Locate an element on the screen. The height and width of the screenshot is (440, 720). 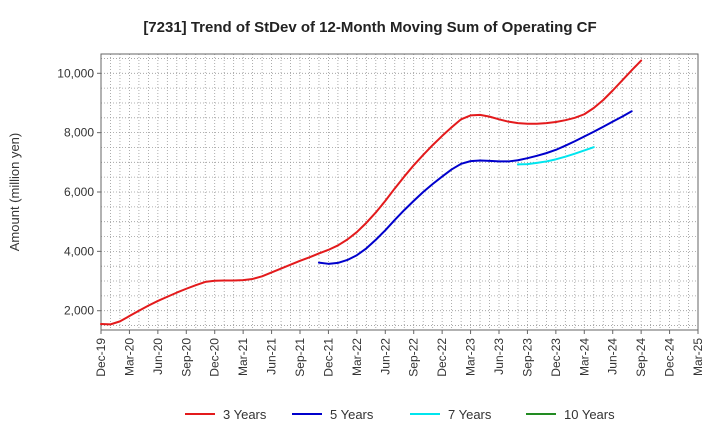
legend-label-10-years: 10 Years is located at coordinates (589, 414).